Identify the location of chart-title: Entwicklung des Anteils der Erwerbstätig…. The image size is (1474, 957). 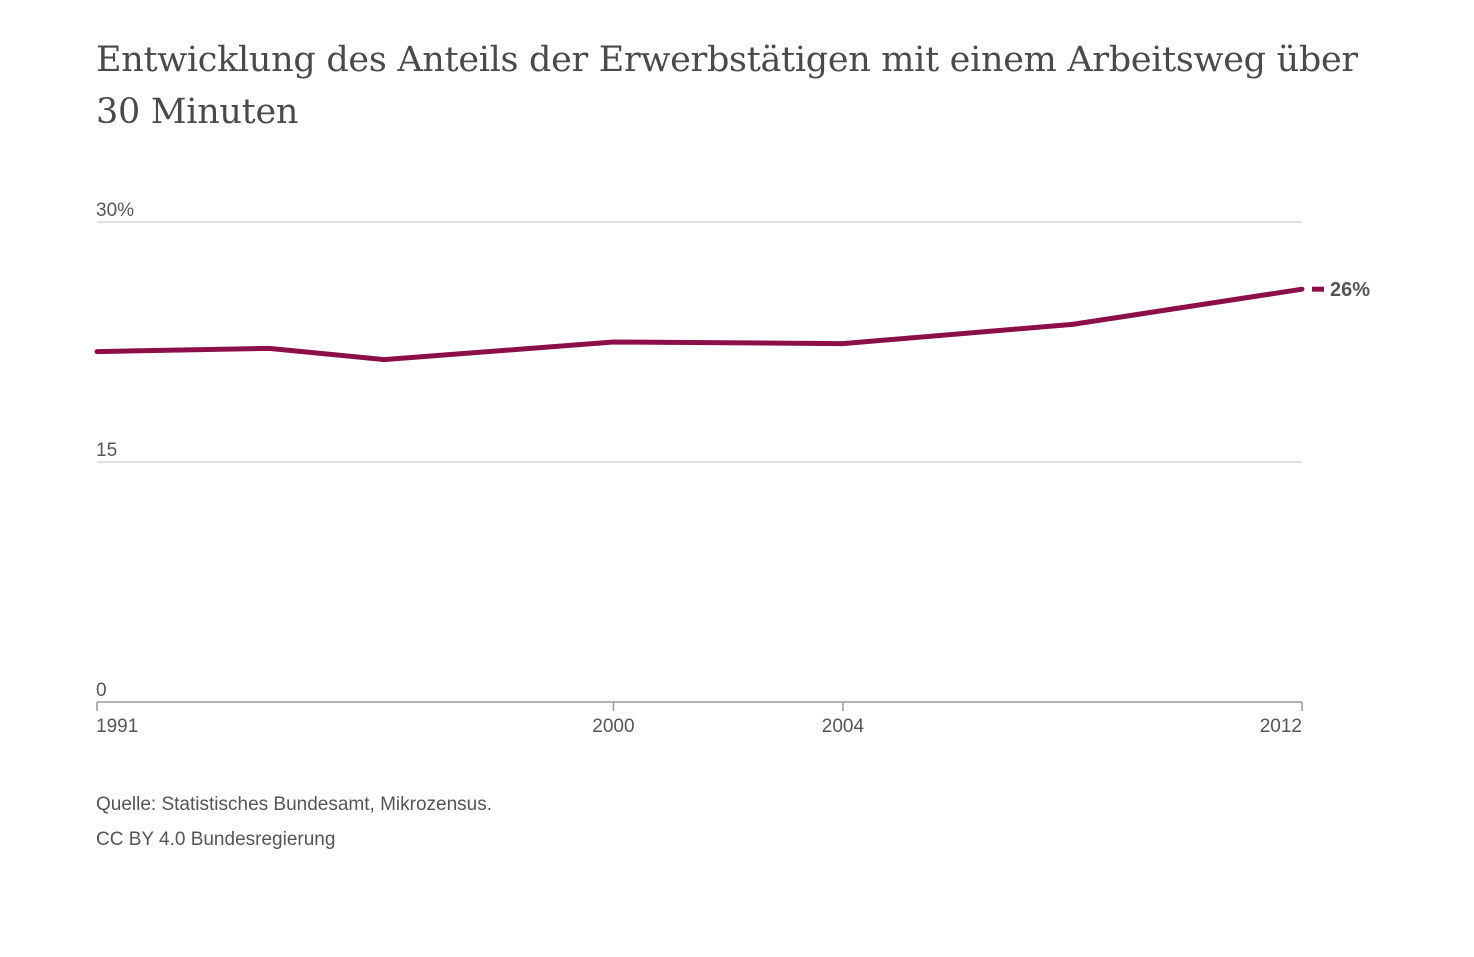
(727, 86).